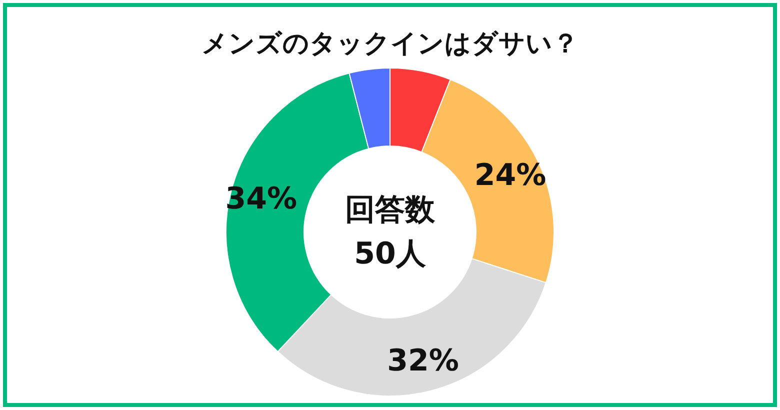  I want to click on text: 回答数, so click(390, 210).